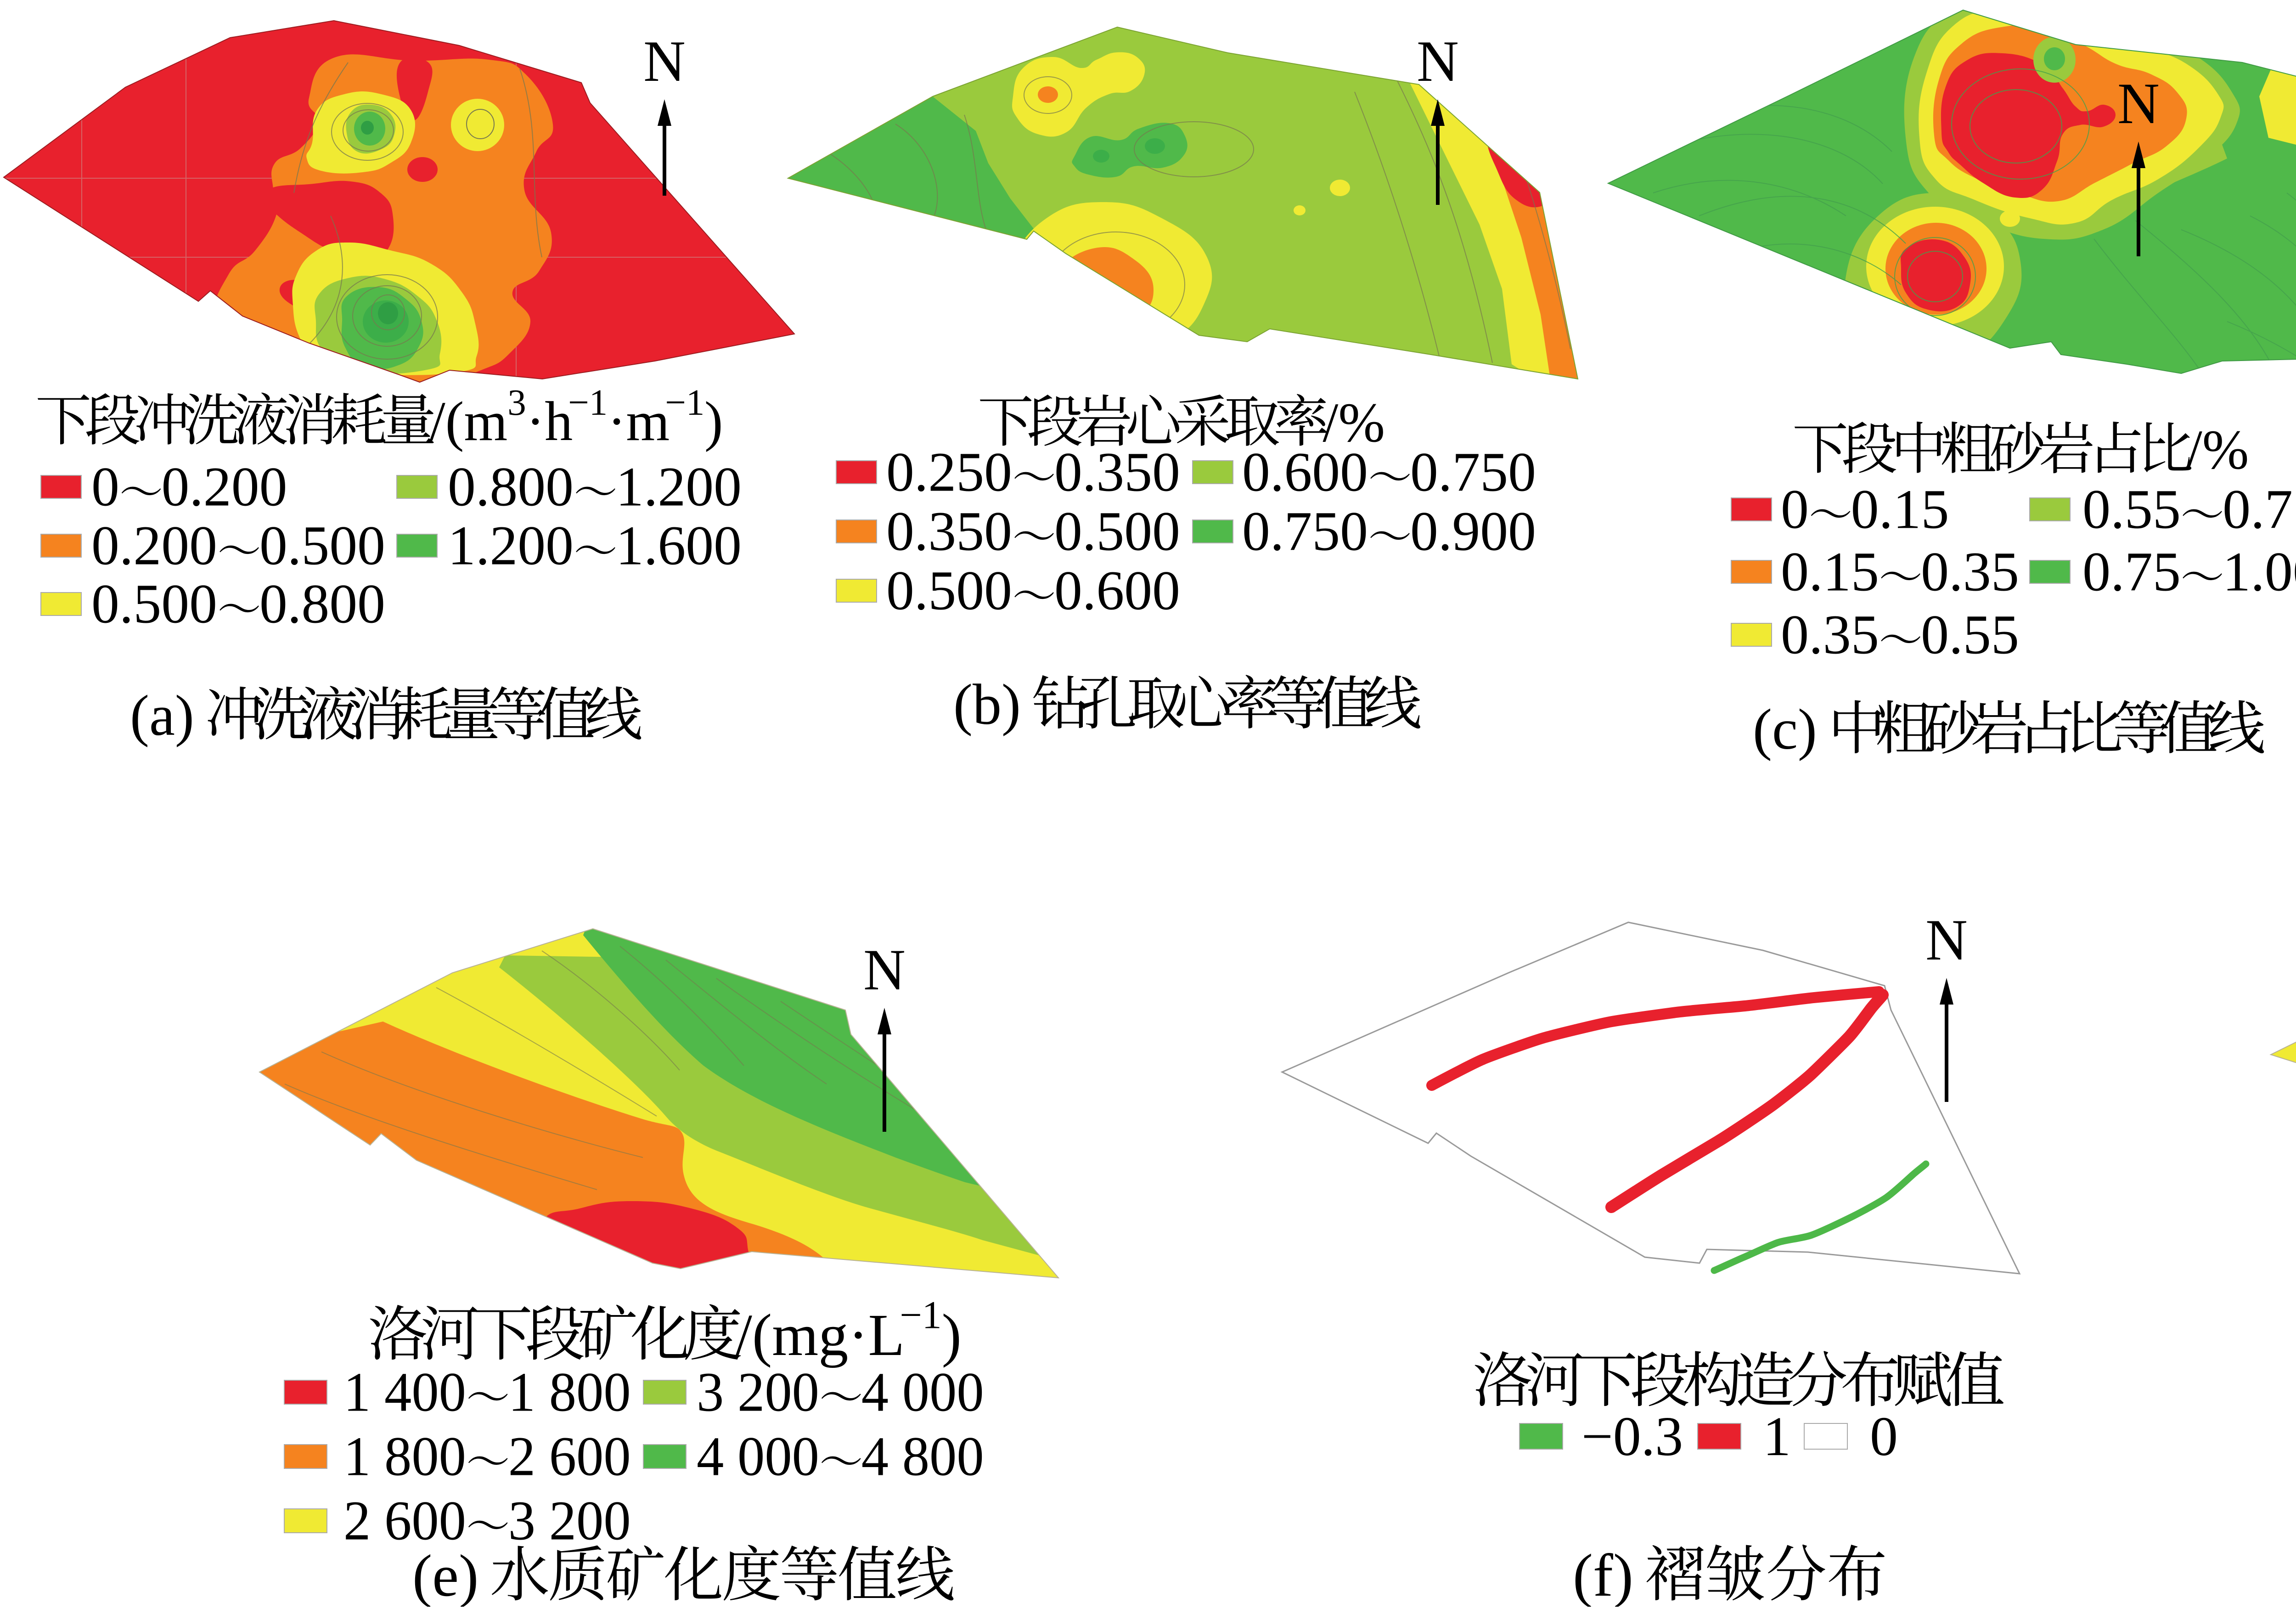 Image resolution: width=2296 pixels, height=1609 pixels. I want to click on svg-text: 0.900, so click(1473, 531).